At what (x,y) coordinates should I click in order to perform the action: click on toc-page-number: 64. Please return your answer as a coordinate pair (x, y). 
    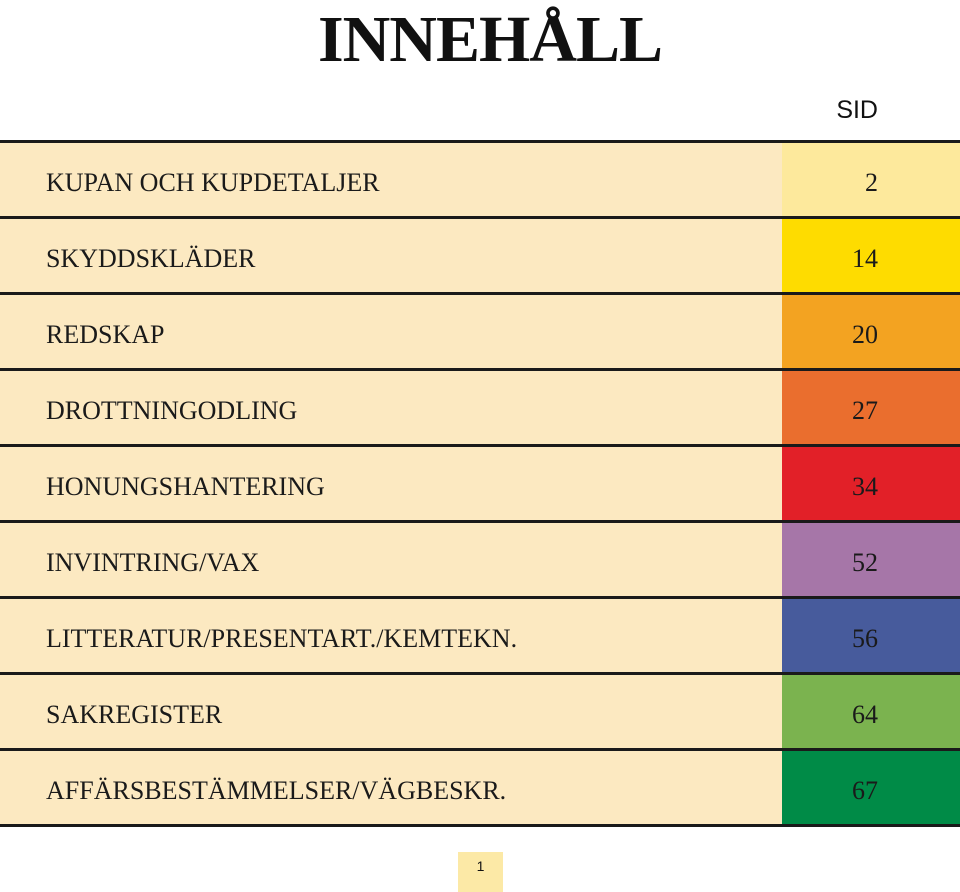
    Looking at the image, I should click on (865, 714).